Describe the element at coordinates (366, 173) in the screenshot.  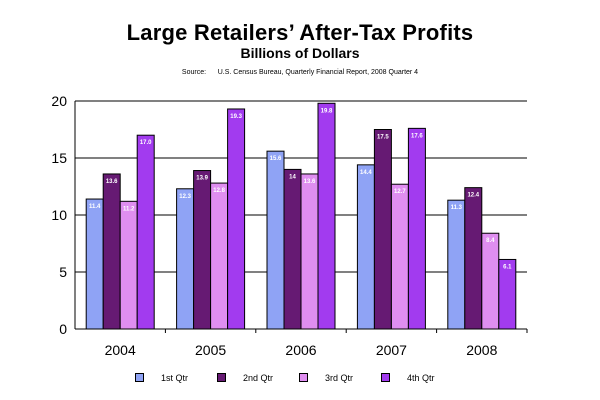
I see `bar-data-label: 14.4` at that location.